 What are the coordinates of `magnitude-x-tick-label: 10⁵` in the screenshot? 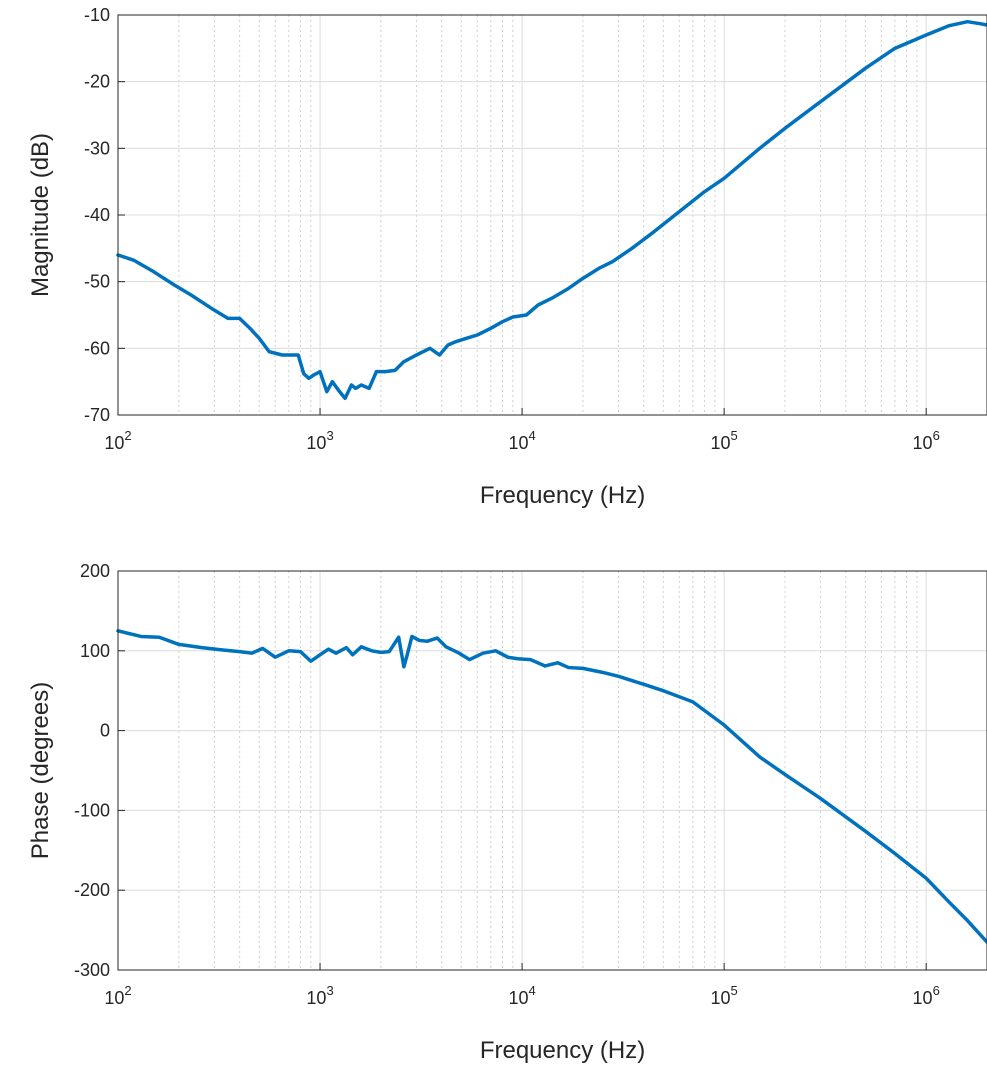 It's located at (724, 440).